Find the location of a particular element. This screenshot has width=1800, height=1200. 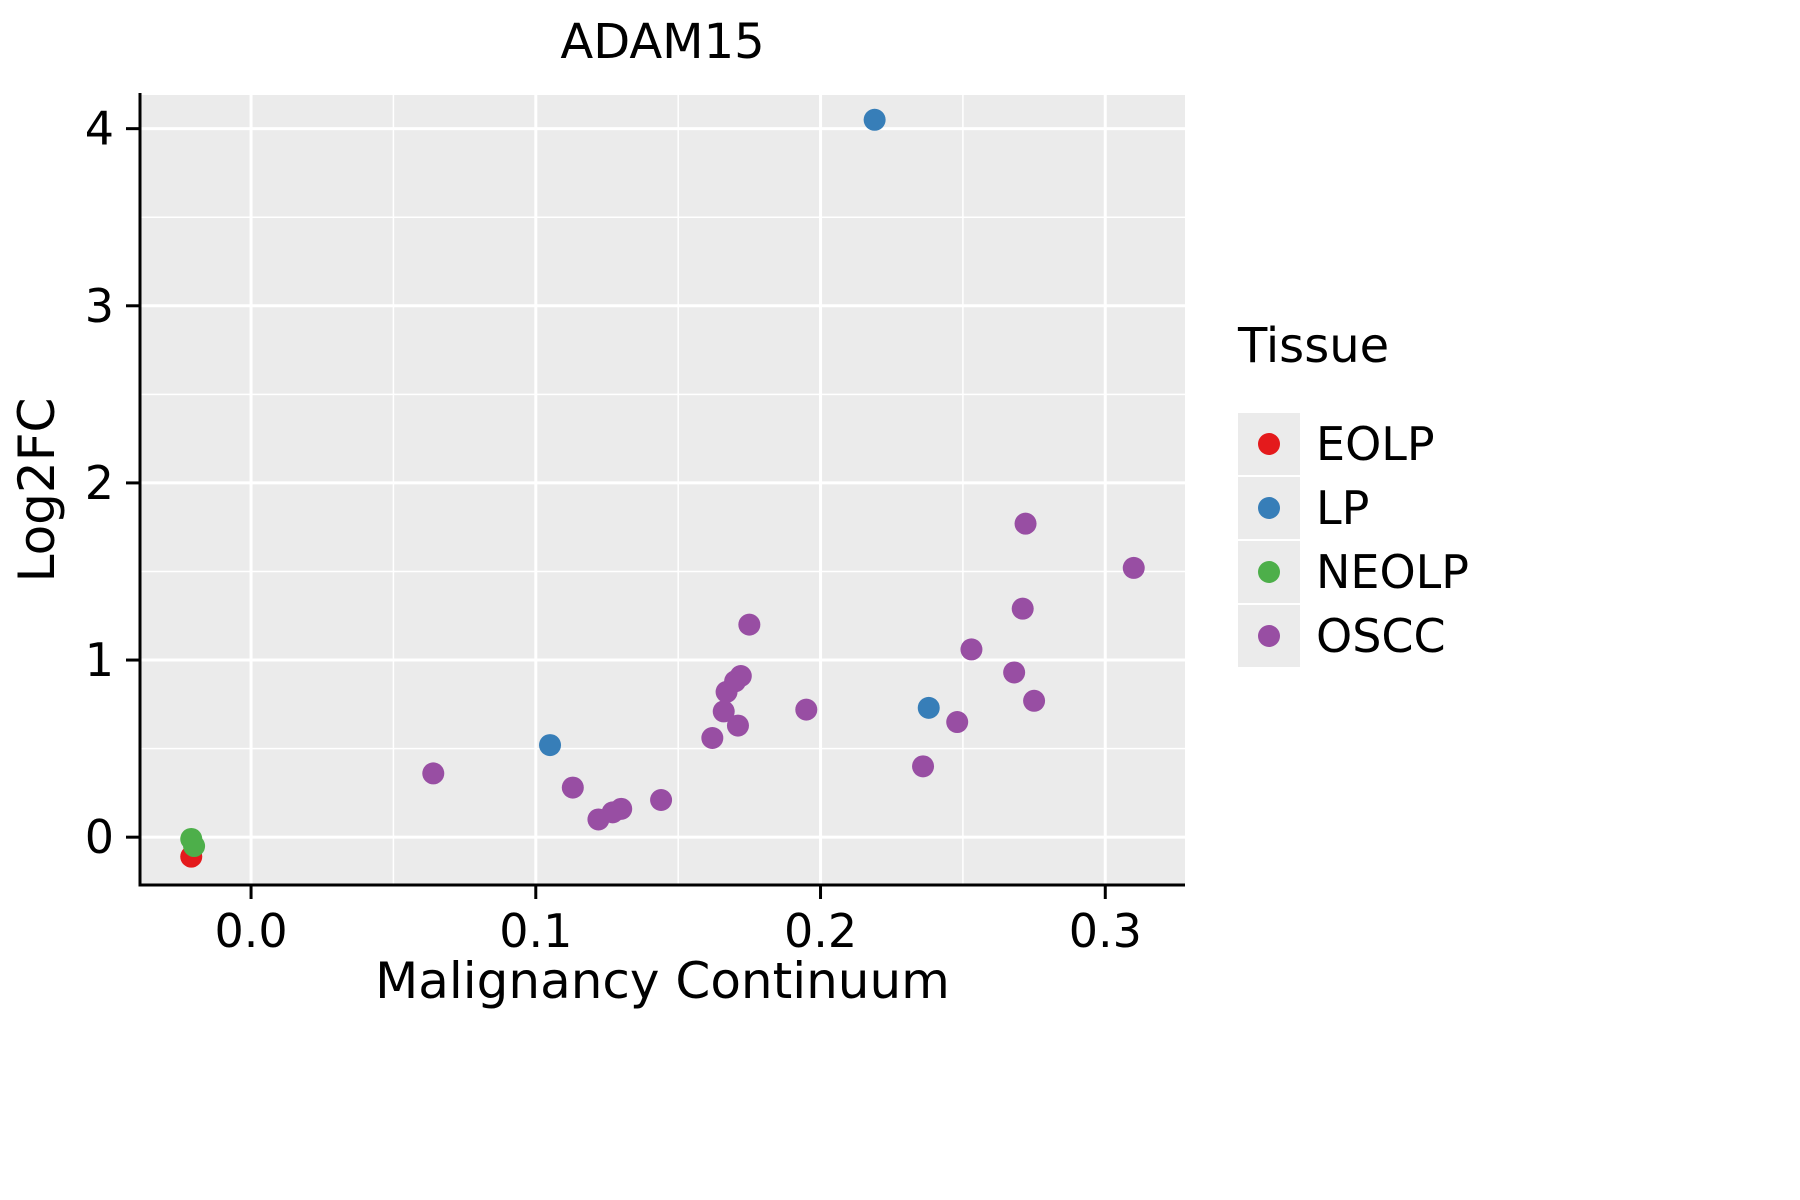

legend-items: EOLP LP NEOLP OSCC is located at coordinates (1353, 540).